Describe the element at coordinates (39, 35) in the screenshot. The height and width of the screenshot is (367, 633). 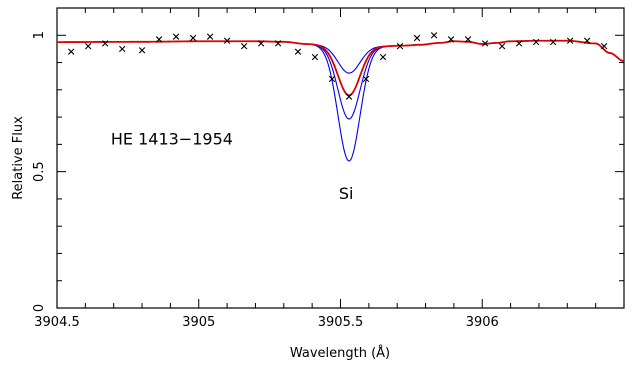
I see `y-tick-label: 1` at that location.